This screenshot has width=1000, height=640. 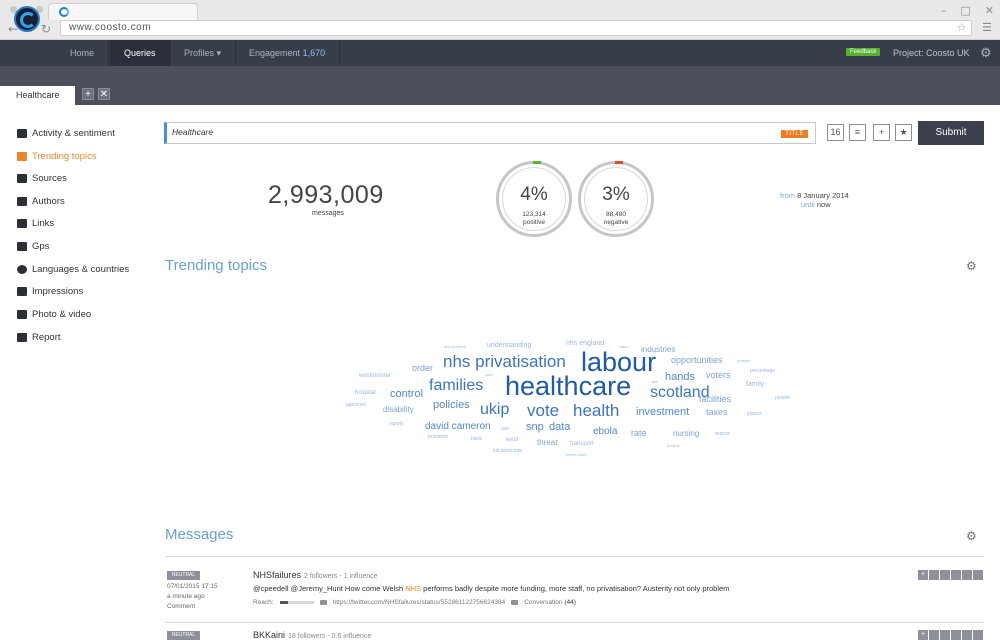 I want to click on cloud-word: percentage, so click(x=763, y=371).